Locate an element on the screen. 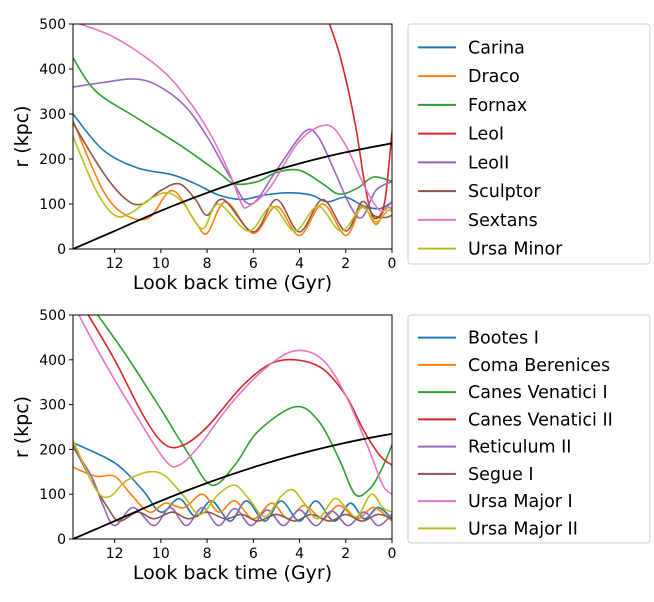 The height and width of the screenshot is (602, 654). top-series-line-leoii is located at coordinates (232, 148).